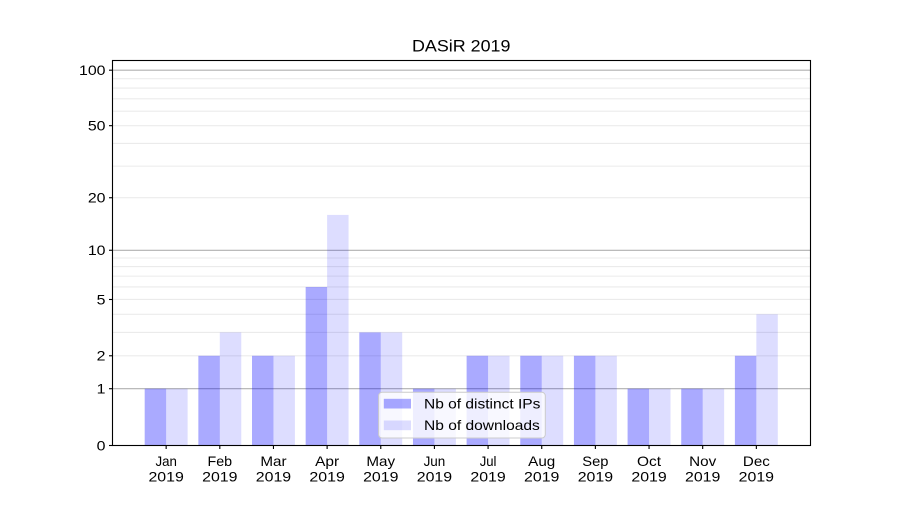  I want to click on svg-text: Mar, so click(273, 461).